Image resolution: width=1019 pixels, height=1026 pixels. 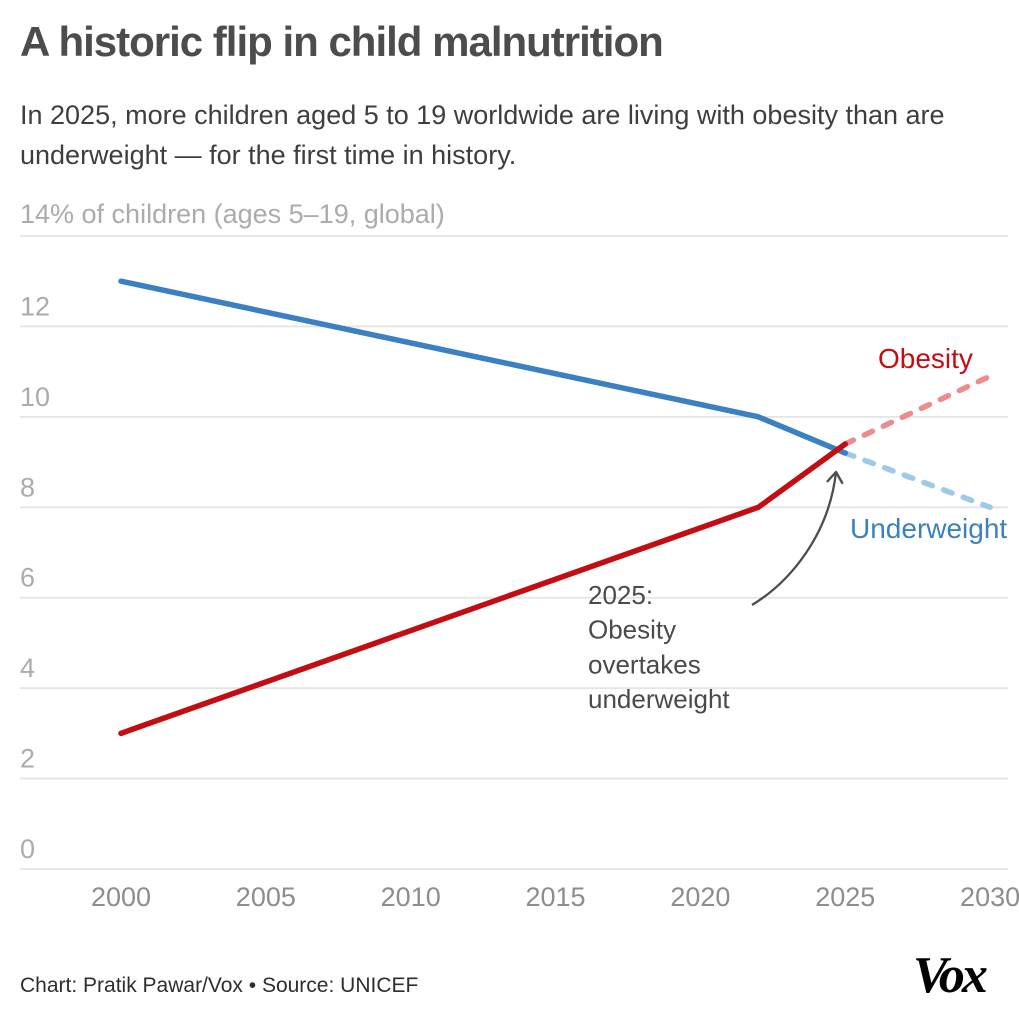 What do you see at coordinates (989, 897) in the screenshot?
I see `x-tick-label: 2030` at bounding box center [989, 897].